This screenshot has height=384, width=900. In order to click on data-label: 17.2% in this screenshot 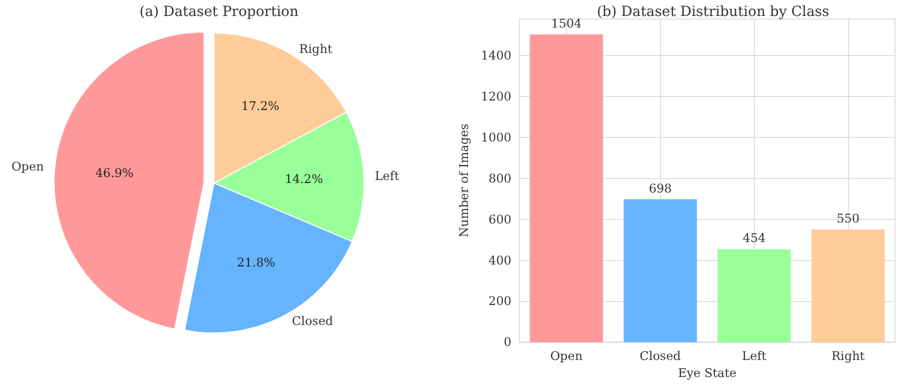, I will do `click(260, 105)`.